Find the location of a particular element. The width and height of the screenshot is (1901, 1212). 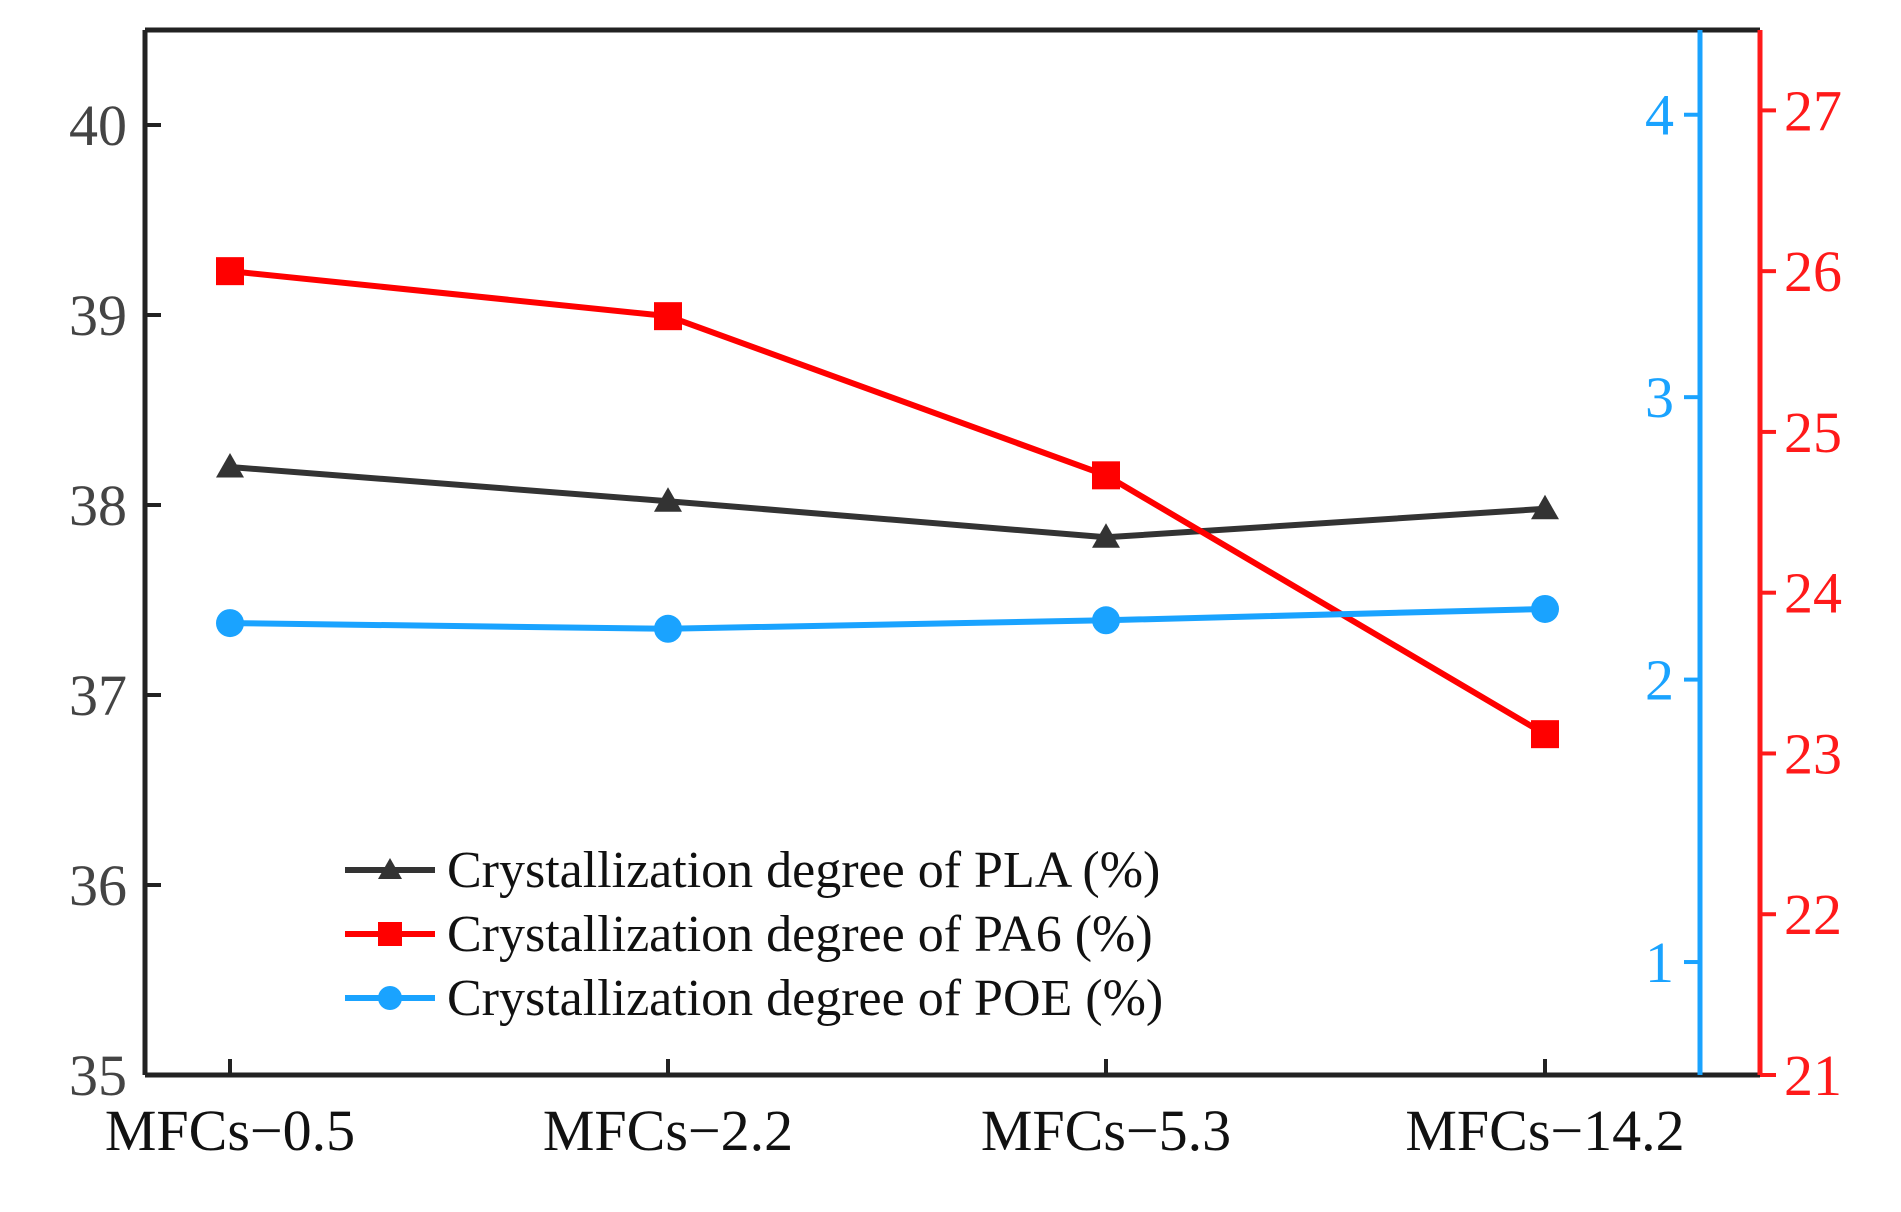

blue-tick-label: 2 is located at coordinates (1659, 680).